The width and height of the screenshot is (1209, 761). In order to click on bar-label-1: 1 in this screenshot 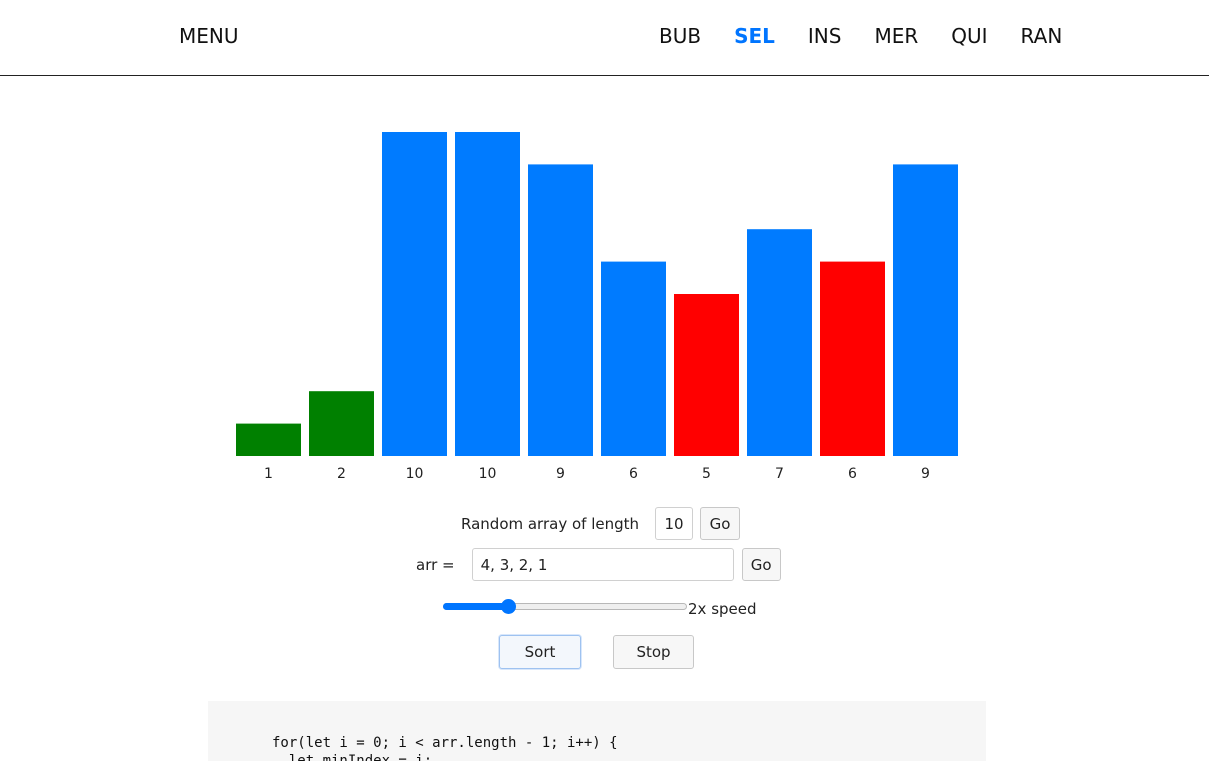, I will do `click(268, 474)`.